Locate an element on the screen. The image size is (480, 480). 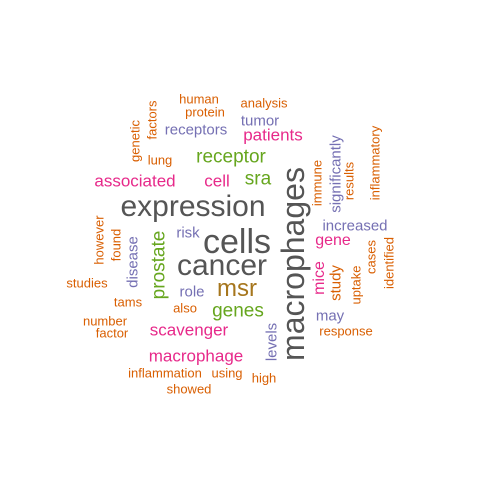
word: role is located at coordinates (192, 292).